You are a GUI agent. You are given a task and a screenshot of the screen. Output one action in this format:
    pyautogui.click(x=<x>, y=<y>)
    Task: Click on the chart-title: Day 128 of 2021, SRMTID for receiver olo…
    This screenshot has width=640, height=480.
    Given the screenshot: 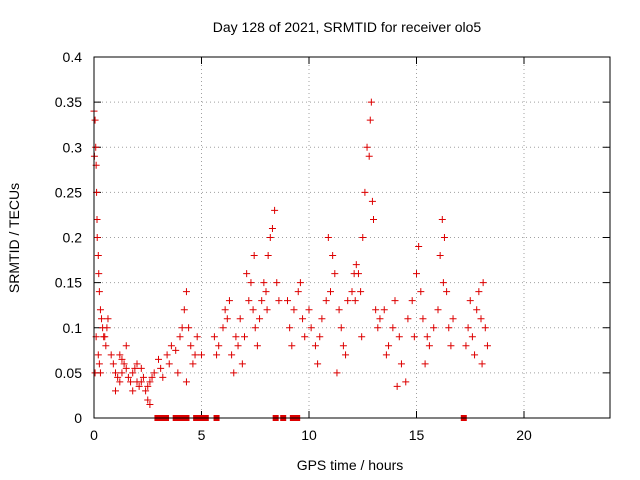 What is the action you would take?
    pyautogui.click(x=347, y=27)
    